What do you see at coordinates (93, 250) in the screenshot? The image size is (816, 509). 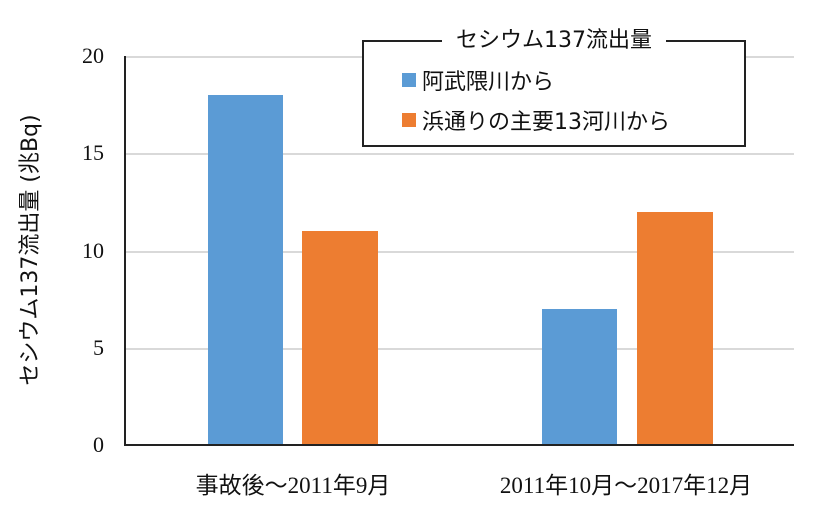 I see `ytick-10: 10` at bounding box center [93, 250].